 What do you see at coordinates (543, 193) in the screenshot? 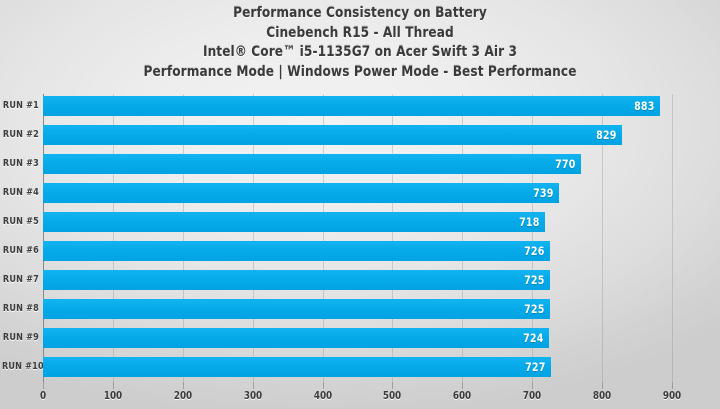
I see `bar-value-label: 739` at bounding box center [543, 193].